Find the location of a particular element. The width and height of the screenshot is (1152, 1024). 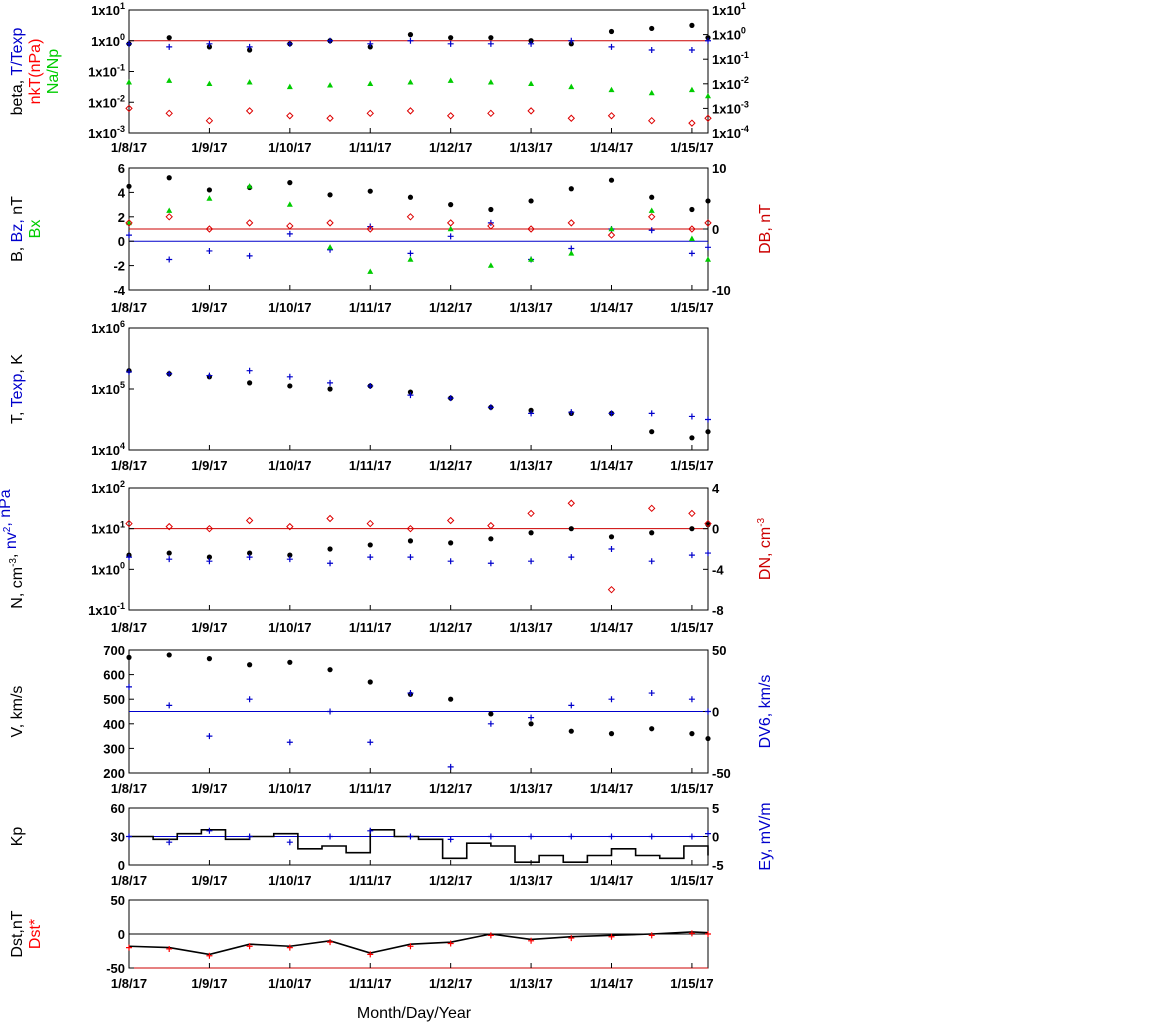

plot-frame is located at coordinates (418, 549).